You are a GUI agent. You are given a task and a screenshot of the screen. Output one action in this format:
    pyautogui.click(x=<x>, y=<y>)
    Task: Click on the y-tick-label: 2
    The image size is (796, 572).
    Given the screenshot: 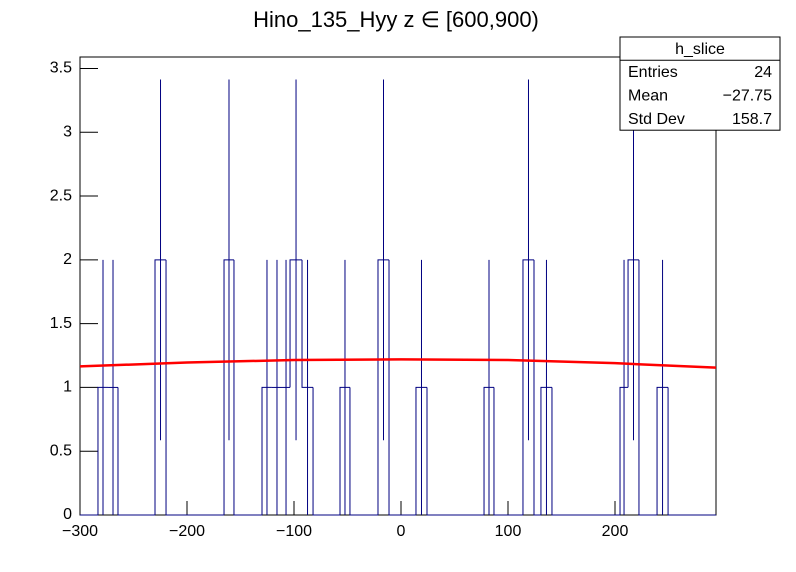 What is the action you would take?
    pyautogui.click(x=67, y=259)
    